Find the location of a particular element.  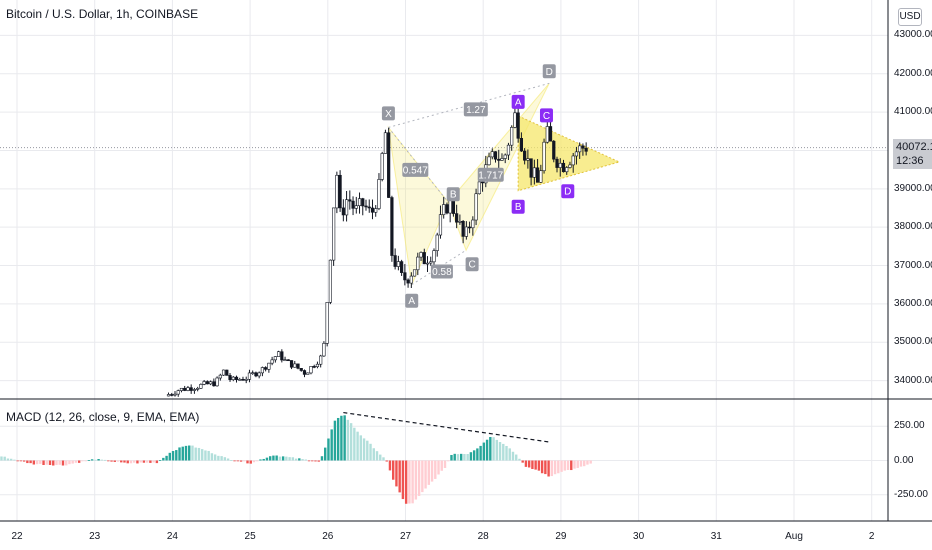

triangle-point-a-bg is located at coordinates (518, 101).